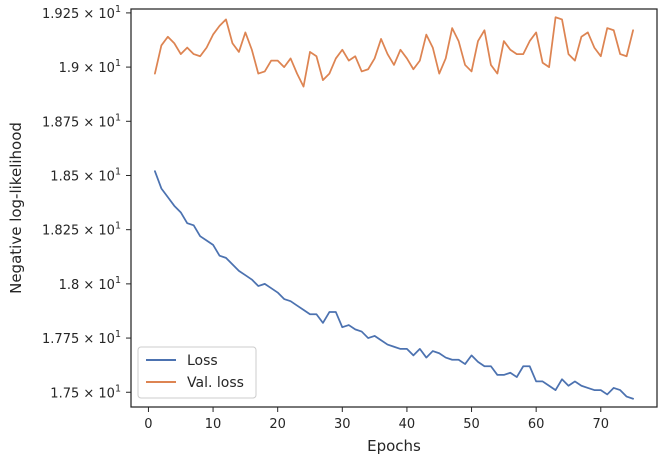 The image size is (666, 464). I want to click on legend-label-val-loss: Val. loss, so click(215, 383).